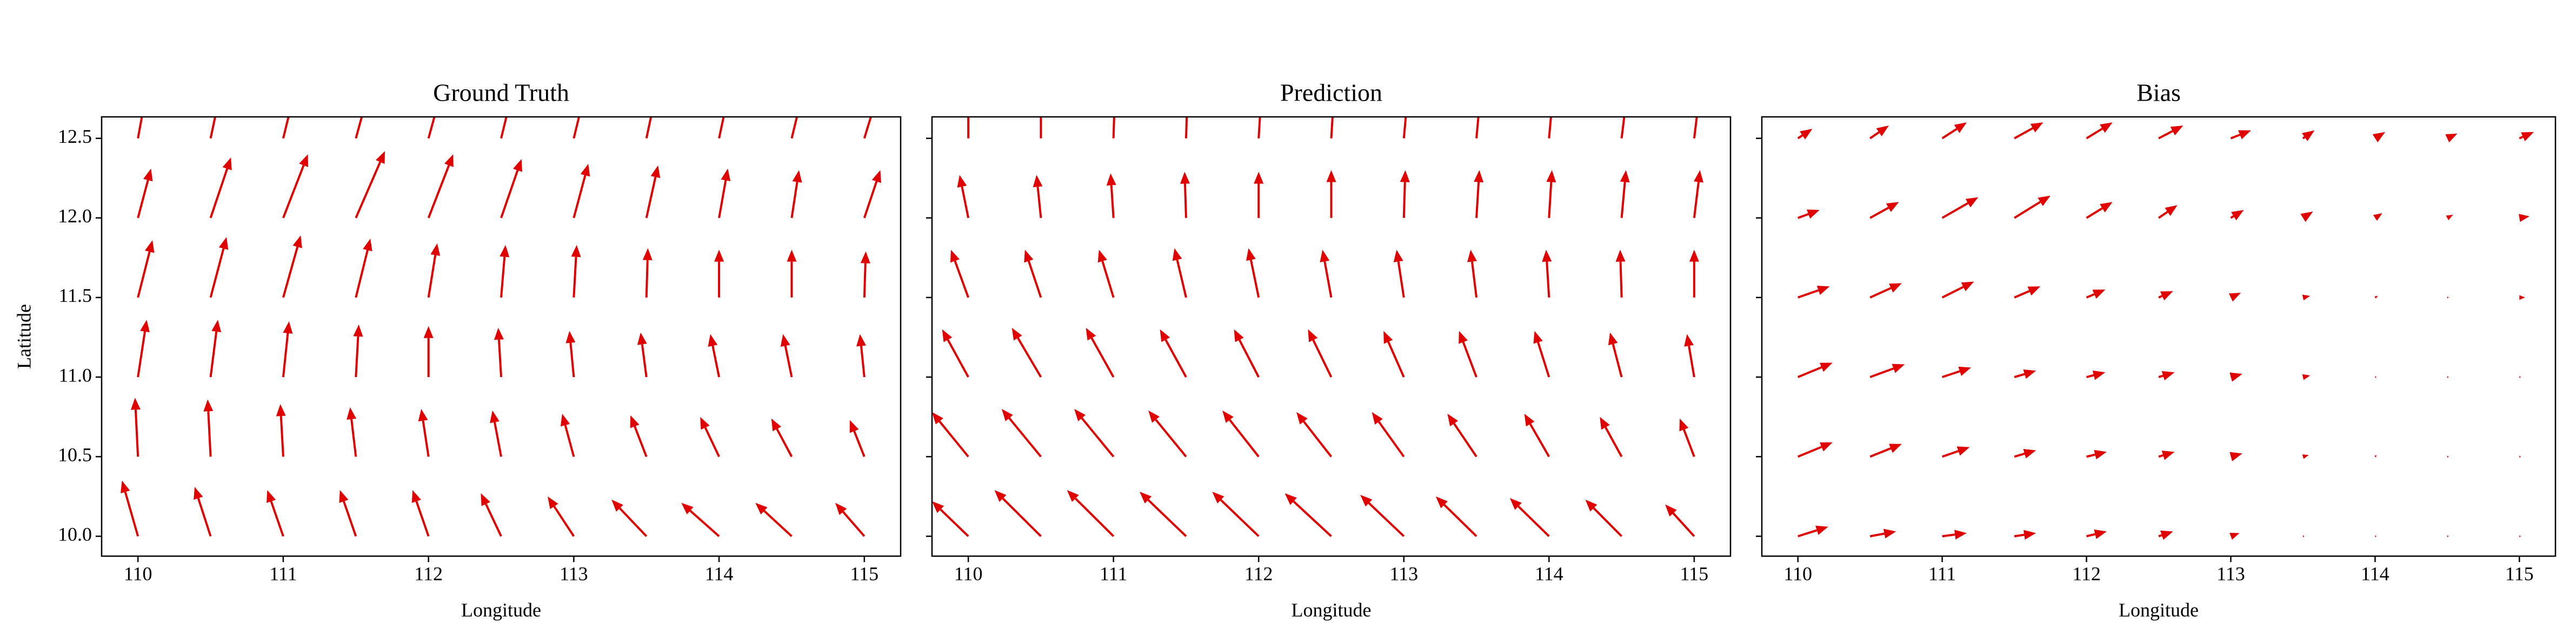 The width and height of the screenshot is (2576, 640). Describe the element at coordinates (2375, 574) in the screenshot. I see `x-tick-label: 114` at that location.